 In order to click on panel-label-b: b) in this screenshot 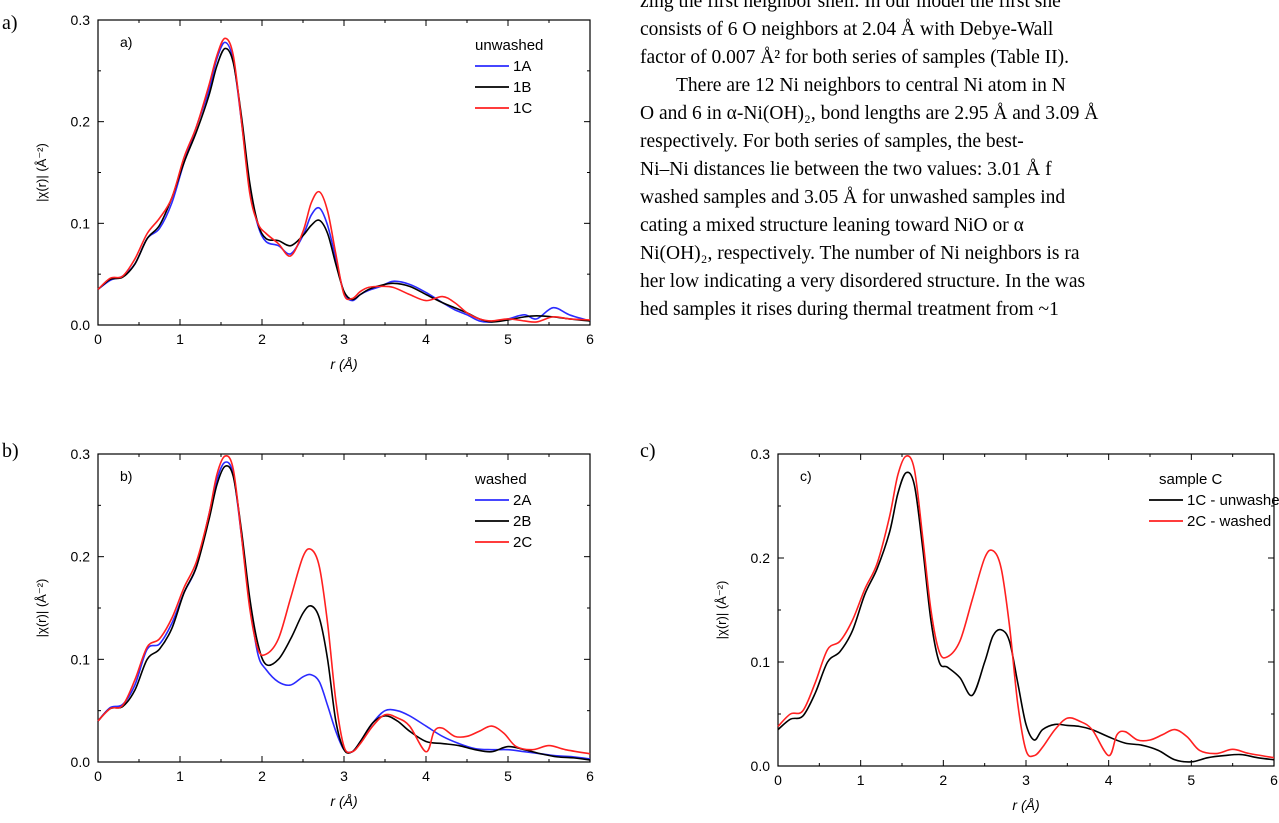, I will do `click(10, 451)`.